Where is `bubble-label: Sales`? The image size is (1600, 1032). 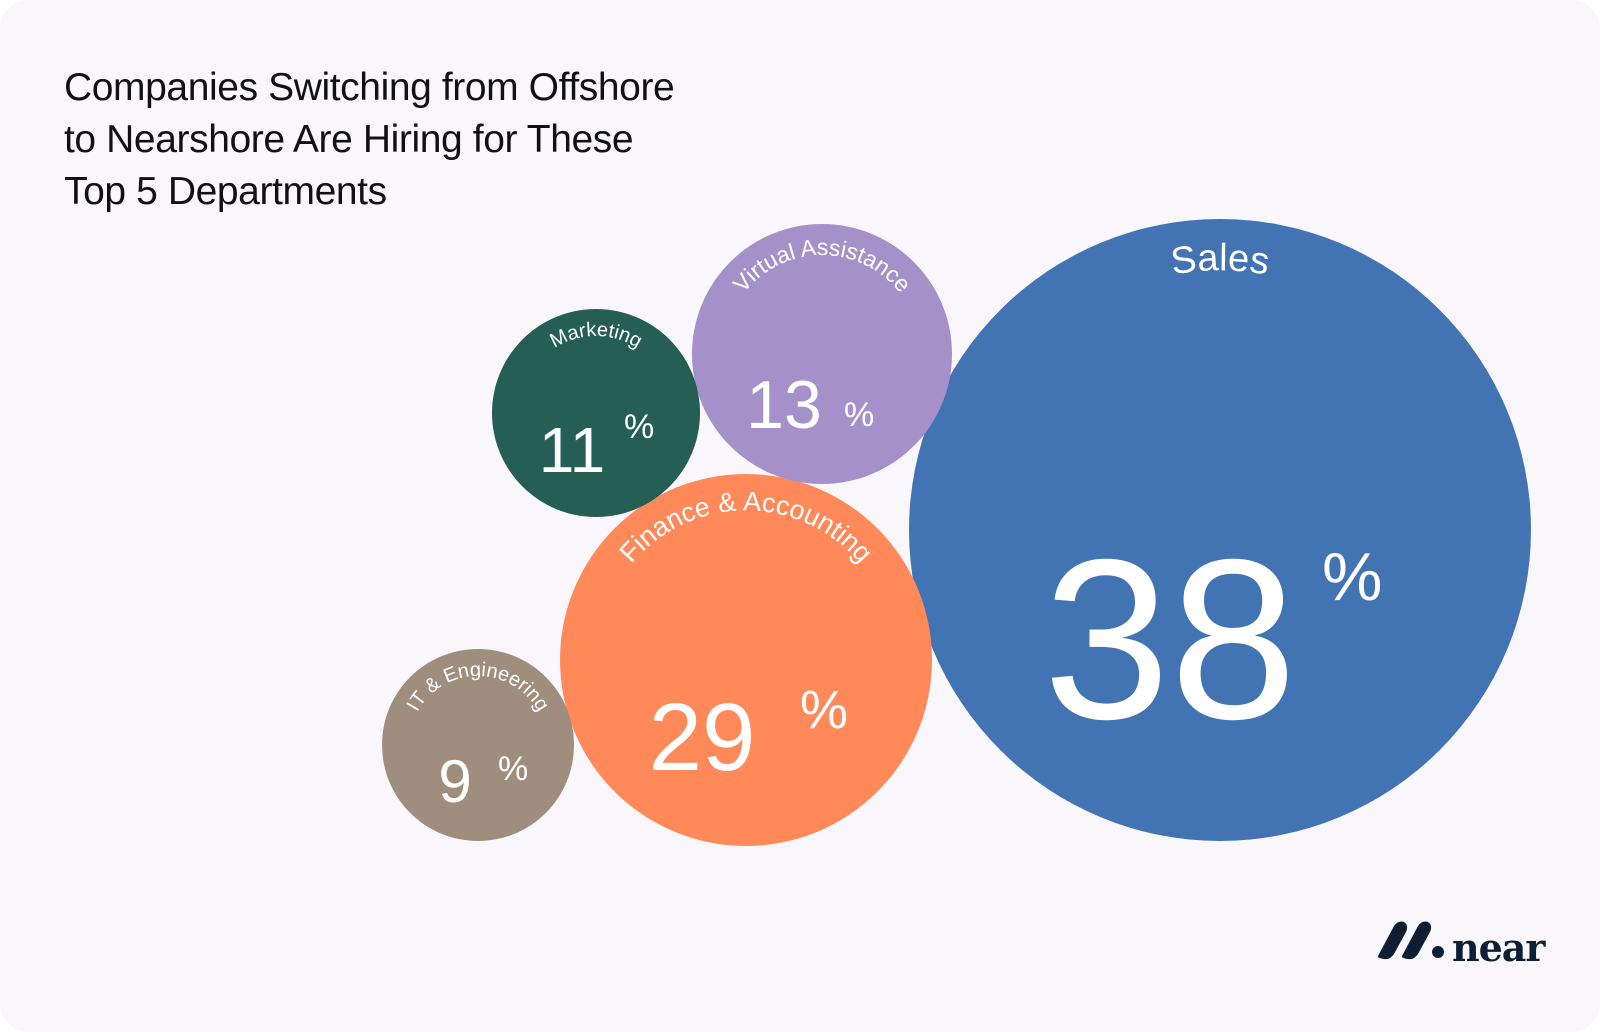 bubble-label: Sales is located at coordinates (1220, 260).